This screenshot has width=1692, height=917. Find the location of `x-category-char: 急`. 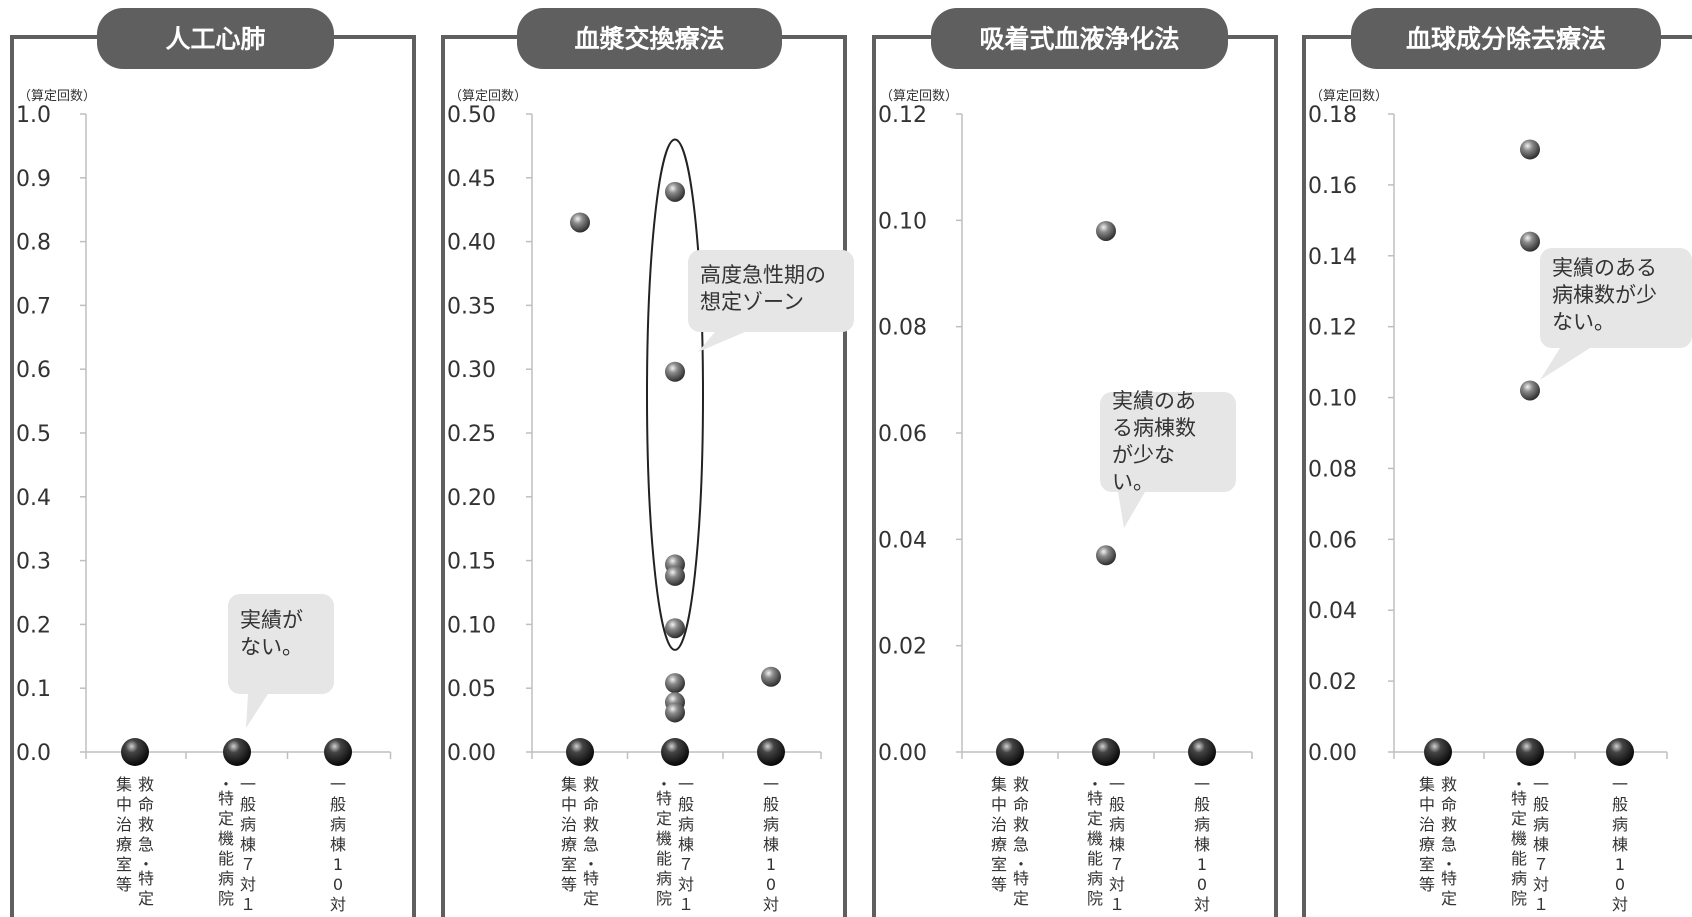

x-category-char: 急 is located at coordinates (1021, 844).